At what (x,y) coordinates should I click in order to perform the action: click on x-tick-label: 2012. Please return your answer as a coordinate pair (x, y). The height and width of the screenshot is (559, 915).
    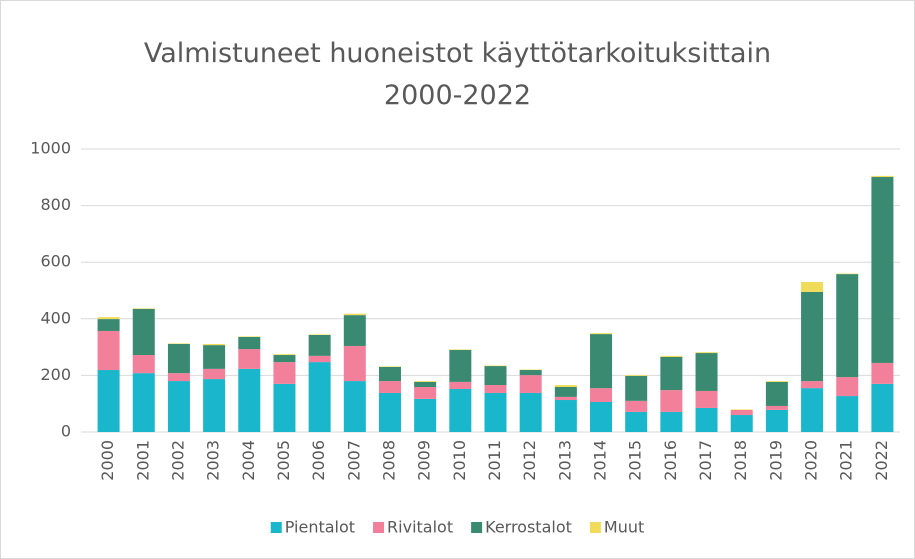
    Looking at the image, I should click on (529, 460).